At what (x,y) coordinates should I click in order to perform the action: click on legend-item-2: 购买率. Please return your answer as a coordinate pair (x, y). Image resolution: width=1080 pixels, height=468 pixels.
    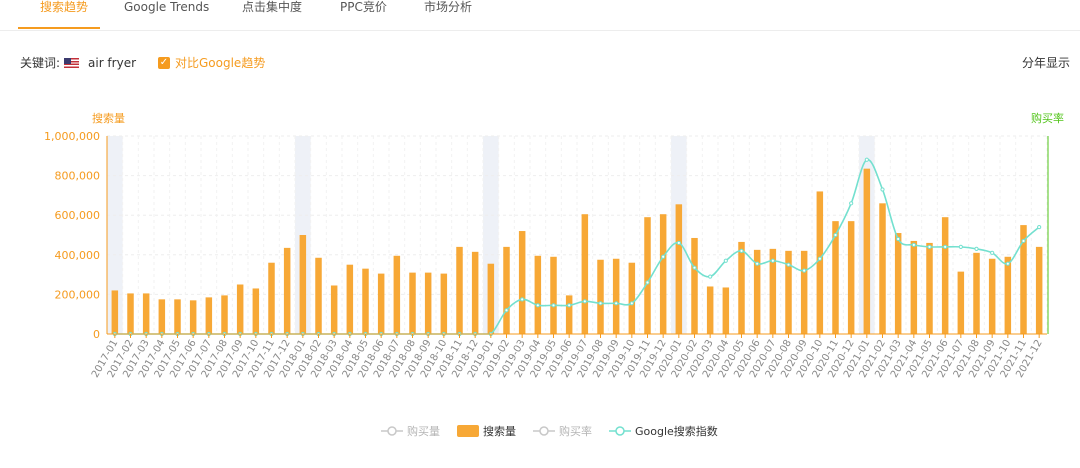
    Looking at the image, I should click on (562, 431).